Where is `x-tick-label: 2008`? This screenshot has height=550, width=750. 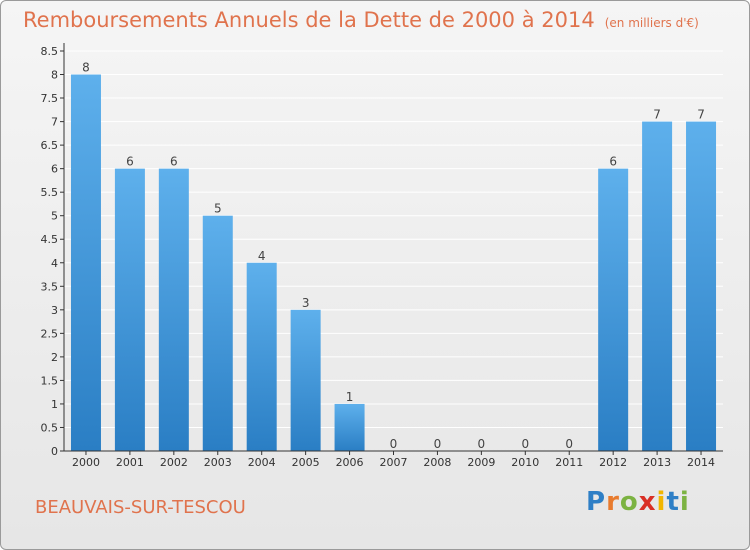 x-tick-label: 2008 is located at coordinates (437, 462).